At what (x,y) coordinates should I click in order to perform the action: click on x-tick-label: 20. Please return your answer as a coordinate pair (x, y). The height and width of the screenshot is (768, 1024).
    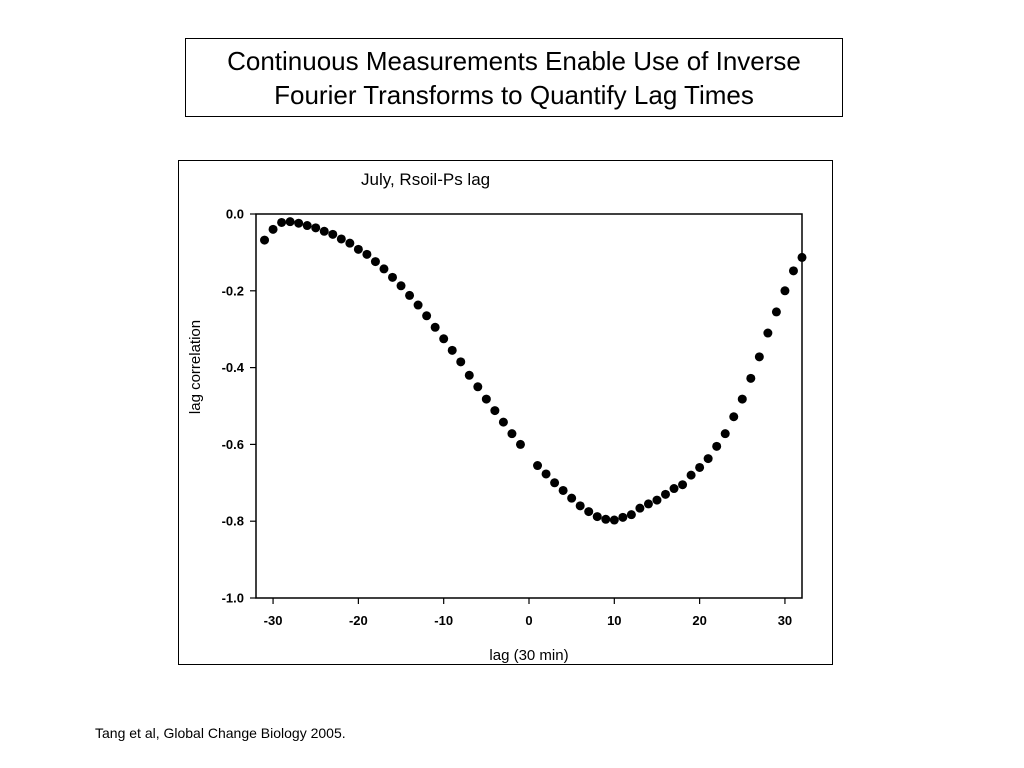
    Looking at the image, I should click on (699, 620).